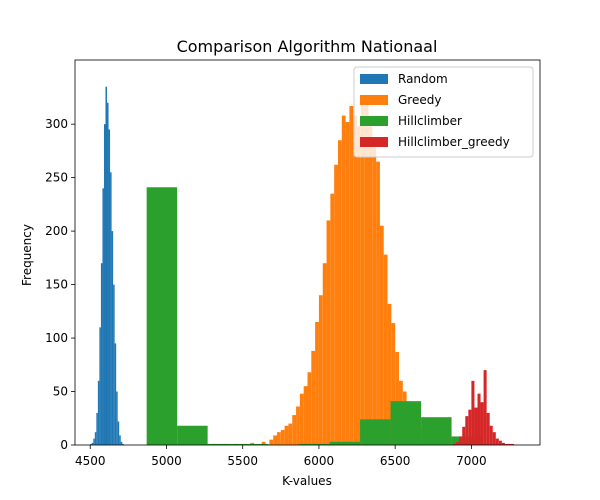 The width and height of the screenshot is (600, 500). I want to click on series-hillclimber-greedy, so click(484, 407).